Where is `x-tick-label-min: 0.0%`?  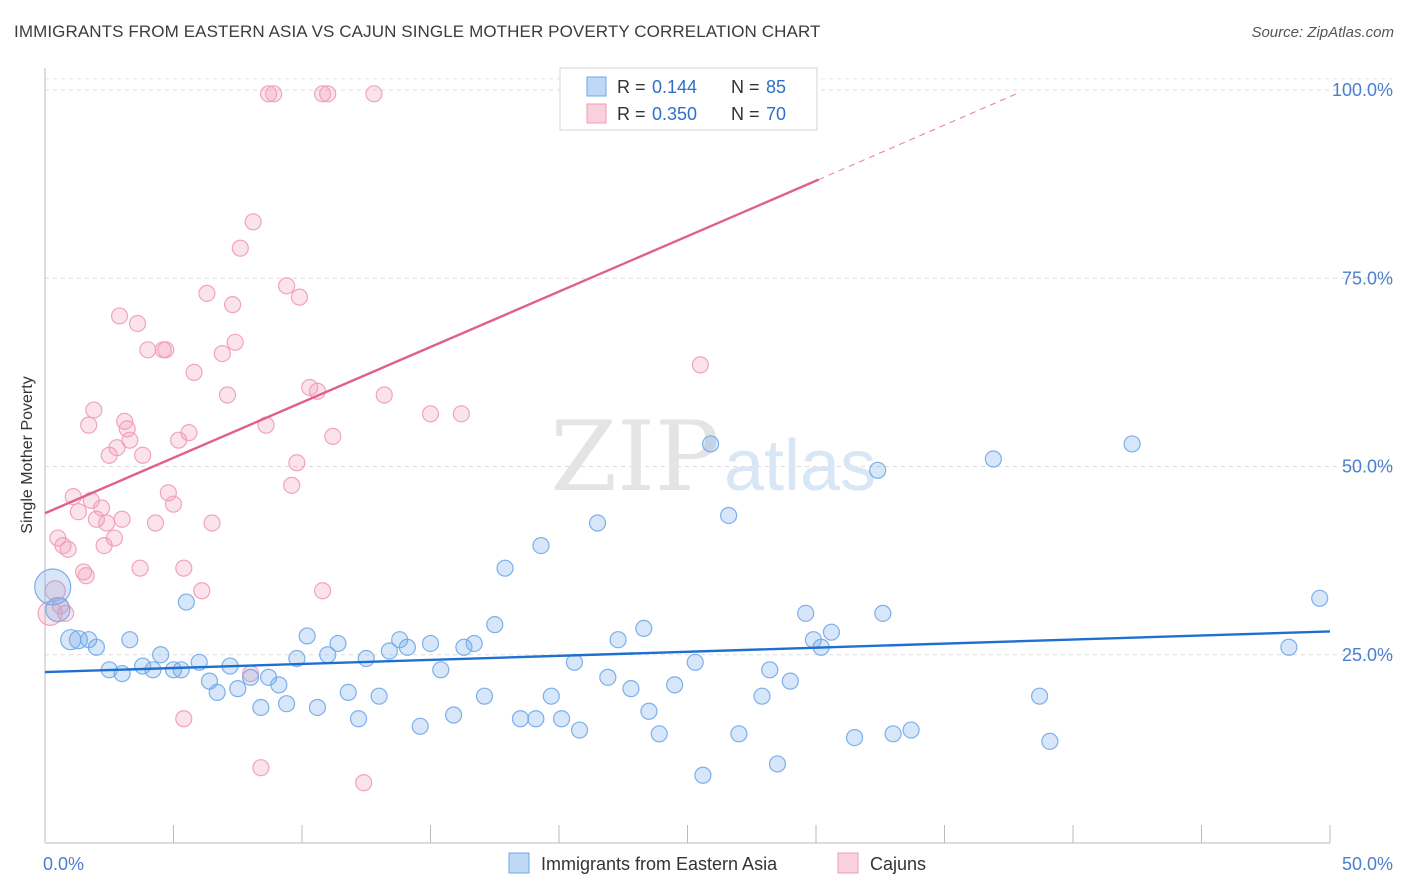
x-tick-label-min: 0.0% is located at coordinates (63, 864).